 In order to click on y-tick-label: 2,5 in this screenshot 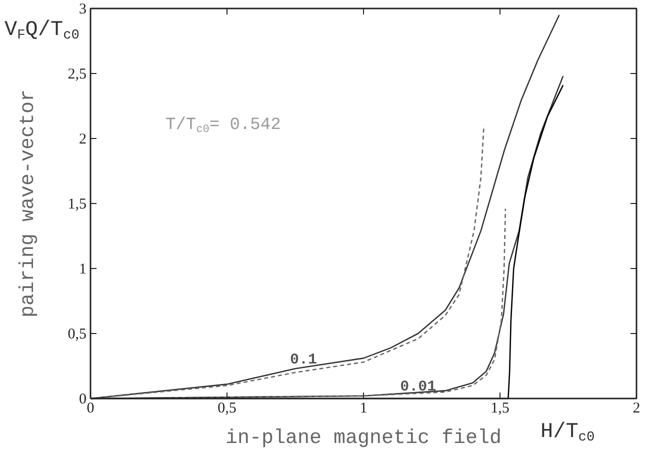, I will do `click(77, 74)`.